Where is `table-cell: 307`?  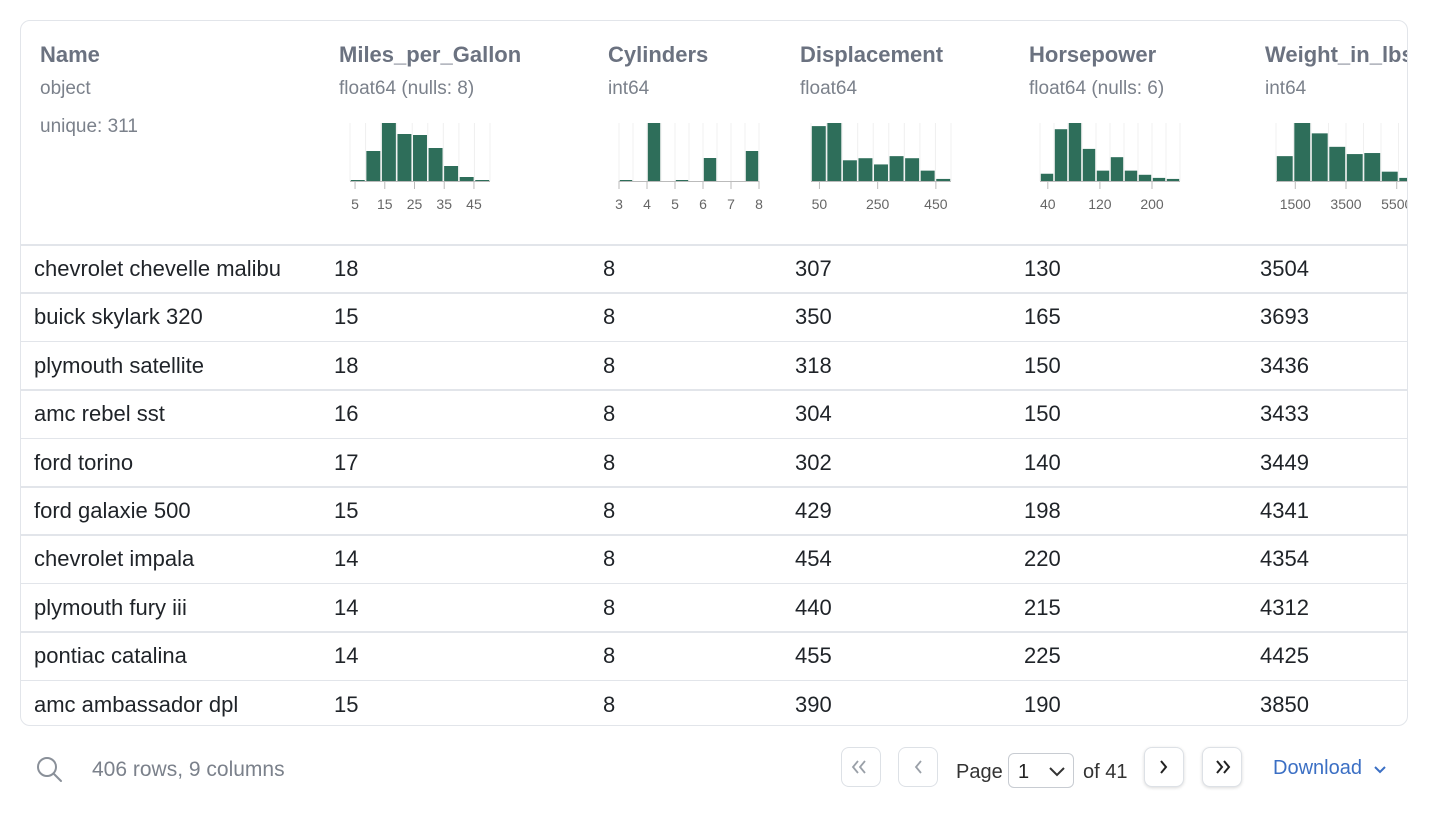
table-cell: 307 is located at coordinates (813, 268).